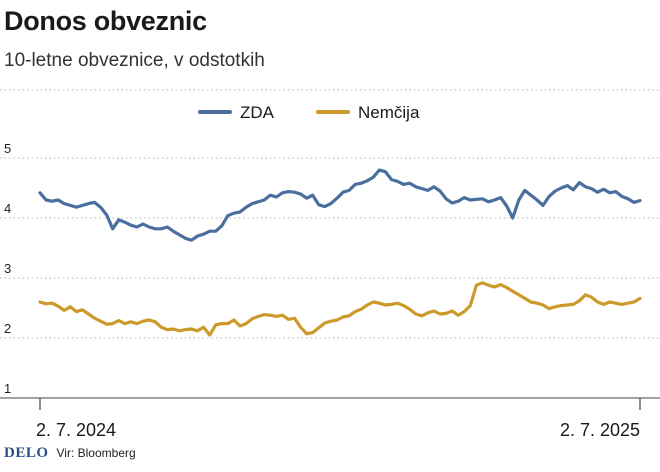 This screenshot has width=660, height=472. Describe the element at coordinates (330, 418) in the screenshot. I see `x-axis: 2. 7. 2024 2. 7. 2025` at that location.